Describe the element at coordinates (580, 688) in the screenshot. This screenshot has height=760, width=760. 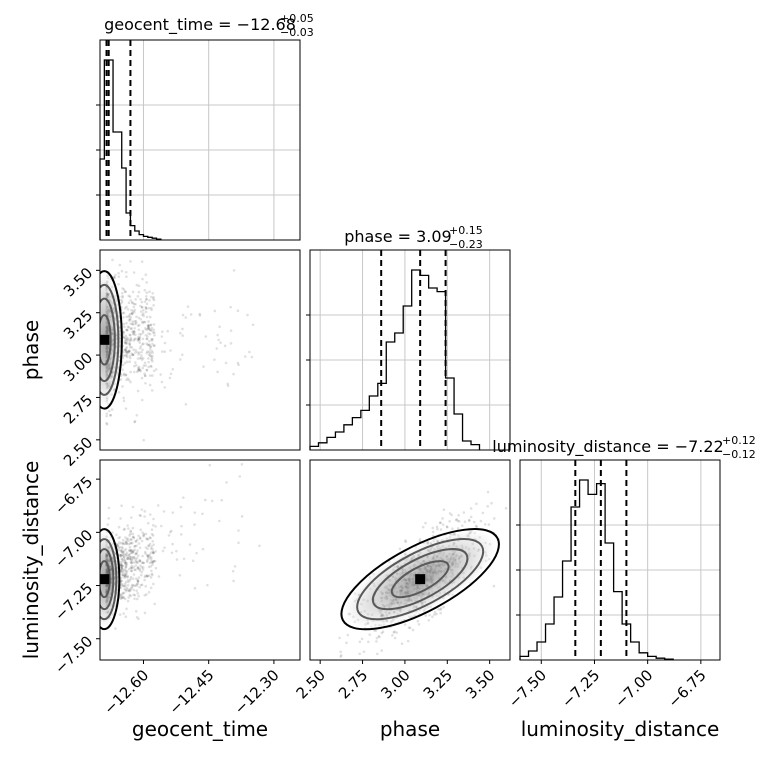
I see `x-tick-label: −7.25` at that location.